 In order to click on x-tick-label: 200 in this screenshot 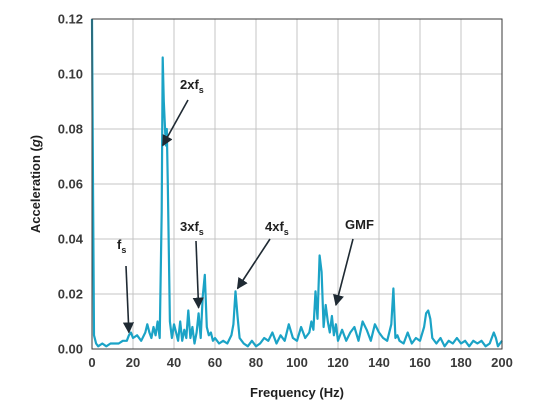, I will do `click(502, 362)`.